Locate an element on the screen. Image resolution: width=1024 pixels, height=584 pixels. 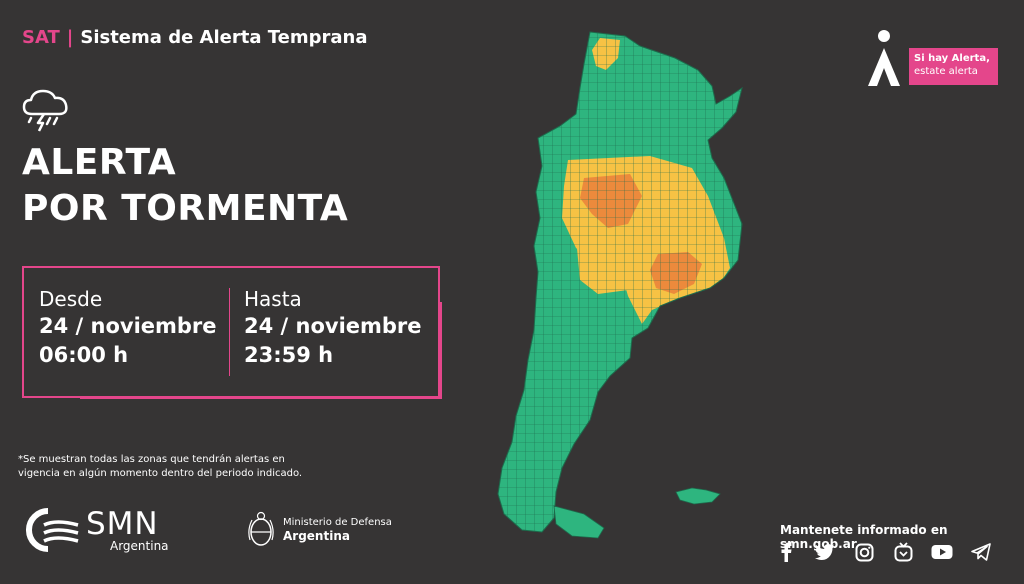
badge-tag: Si hay Alerta, estate alerta is located at coordinates (953, 66).